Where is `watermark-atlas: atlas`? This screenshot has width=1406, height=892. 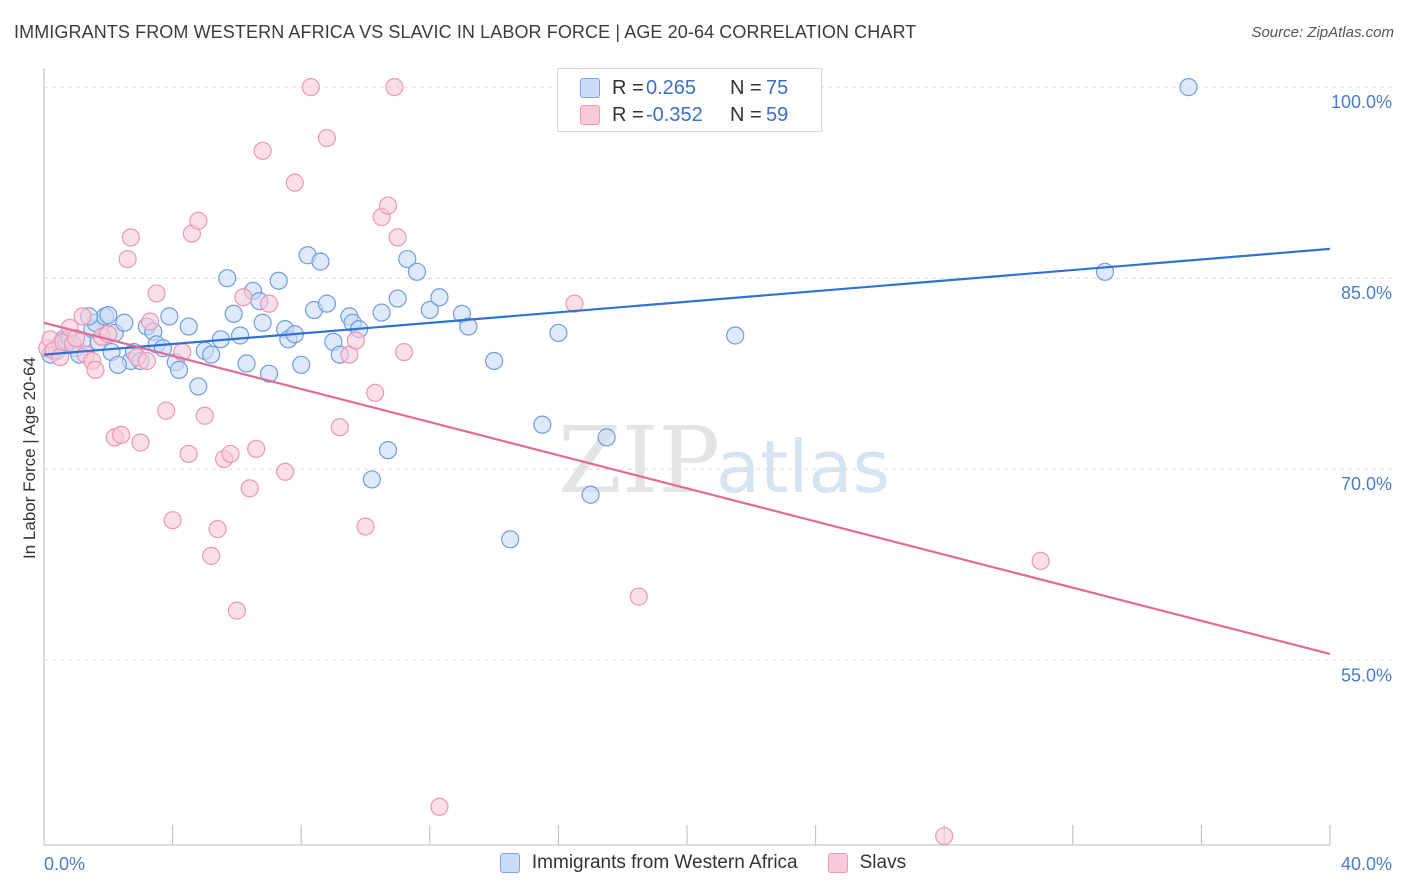
watermark-atlas: atlas is located at coordinates (803, 467).